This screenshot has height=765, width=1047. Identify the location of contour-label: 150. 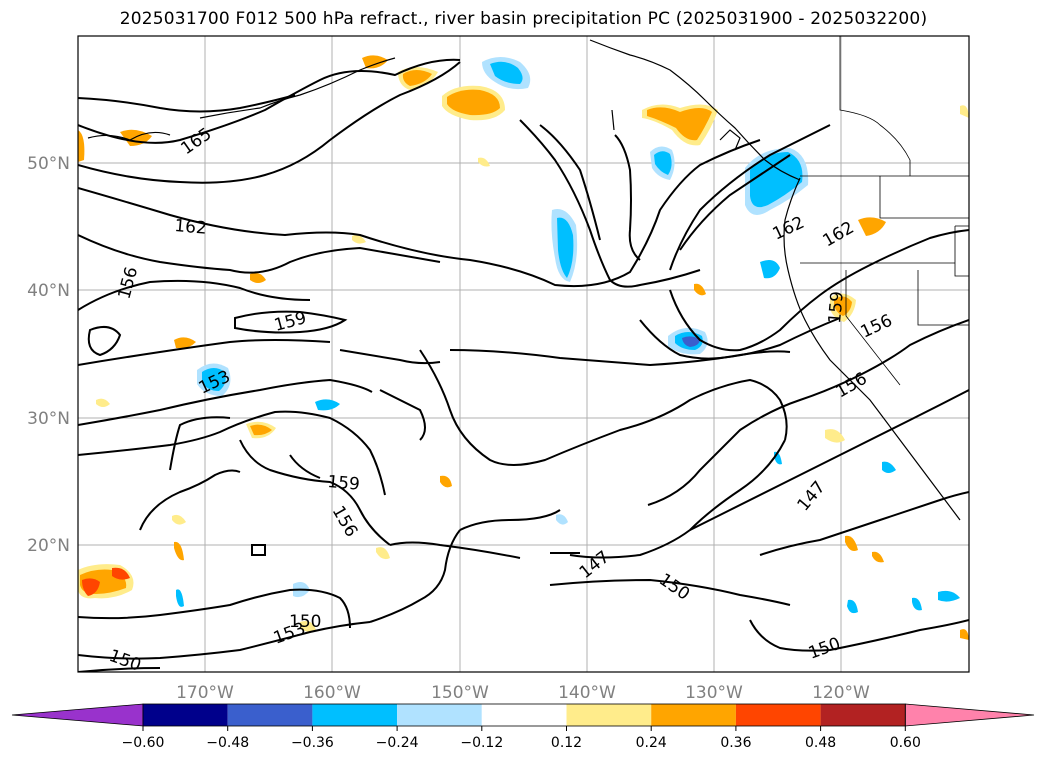
(305, 622).